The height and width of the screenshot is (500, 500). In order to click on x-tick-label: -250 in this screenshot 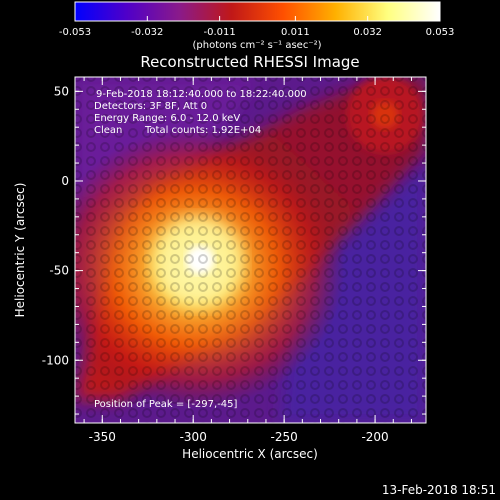, I will do `click(284, 437)`.